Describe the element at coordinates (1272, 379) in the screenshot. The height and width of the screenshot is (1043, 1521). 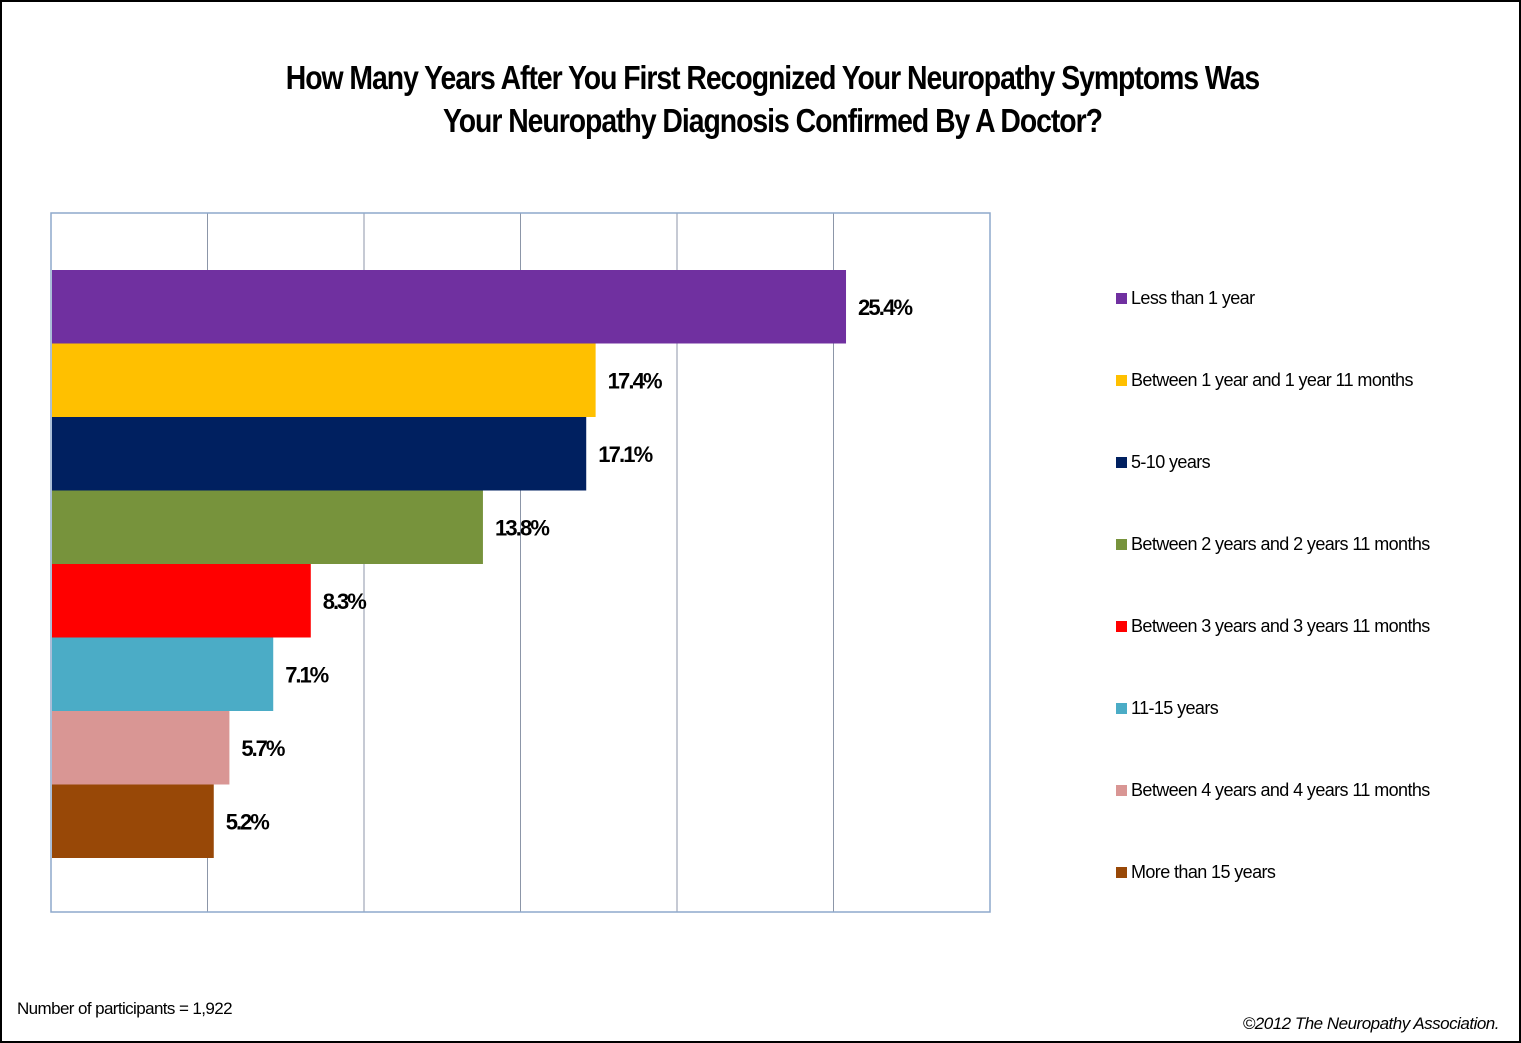
I see `legend-label: Between 1 year and 1 year 11 months` at that location.